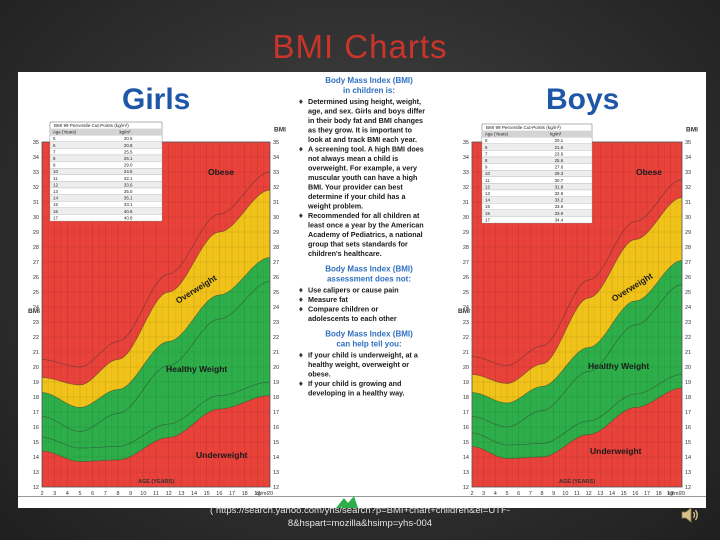 The width and height of the screenshot is (720, 540). I want to click on does-not-bullet-text: Measure fat, so click(328, 299).